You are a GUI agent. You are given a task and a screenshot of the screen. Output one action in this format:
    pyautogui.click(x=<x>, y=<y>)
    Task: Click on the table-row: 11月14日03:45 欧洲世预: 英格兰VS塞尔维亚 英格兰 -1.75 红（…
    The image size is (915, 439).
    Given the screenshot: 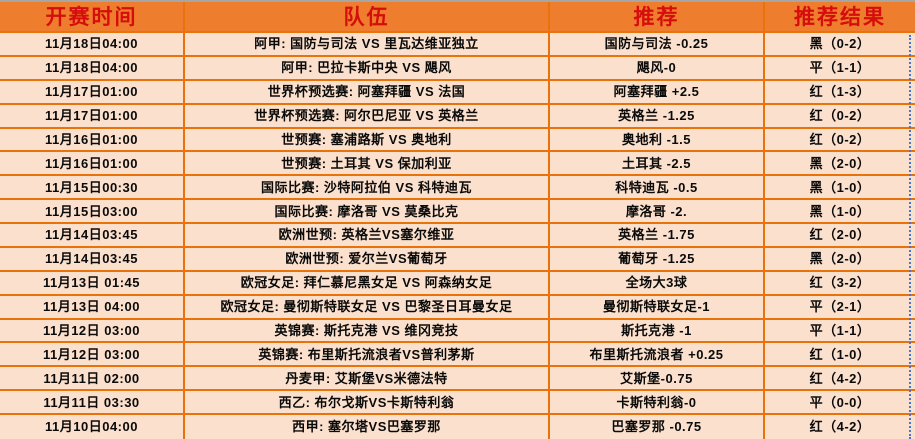 What is the action you would take?
    pyautogui.click(x=457, y=236)
    